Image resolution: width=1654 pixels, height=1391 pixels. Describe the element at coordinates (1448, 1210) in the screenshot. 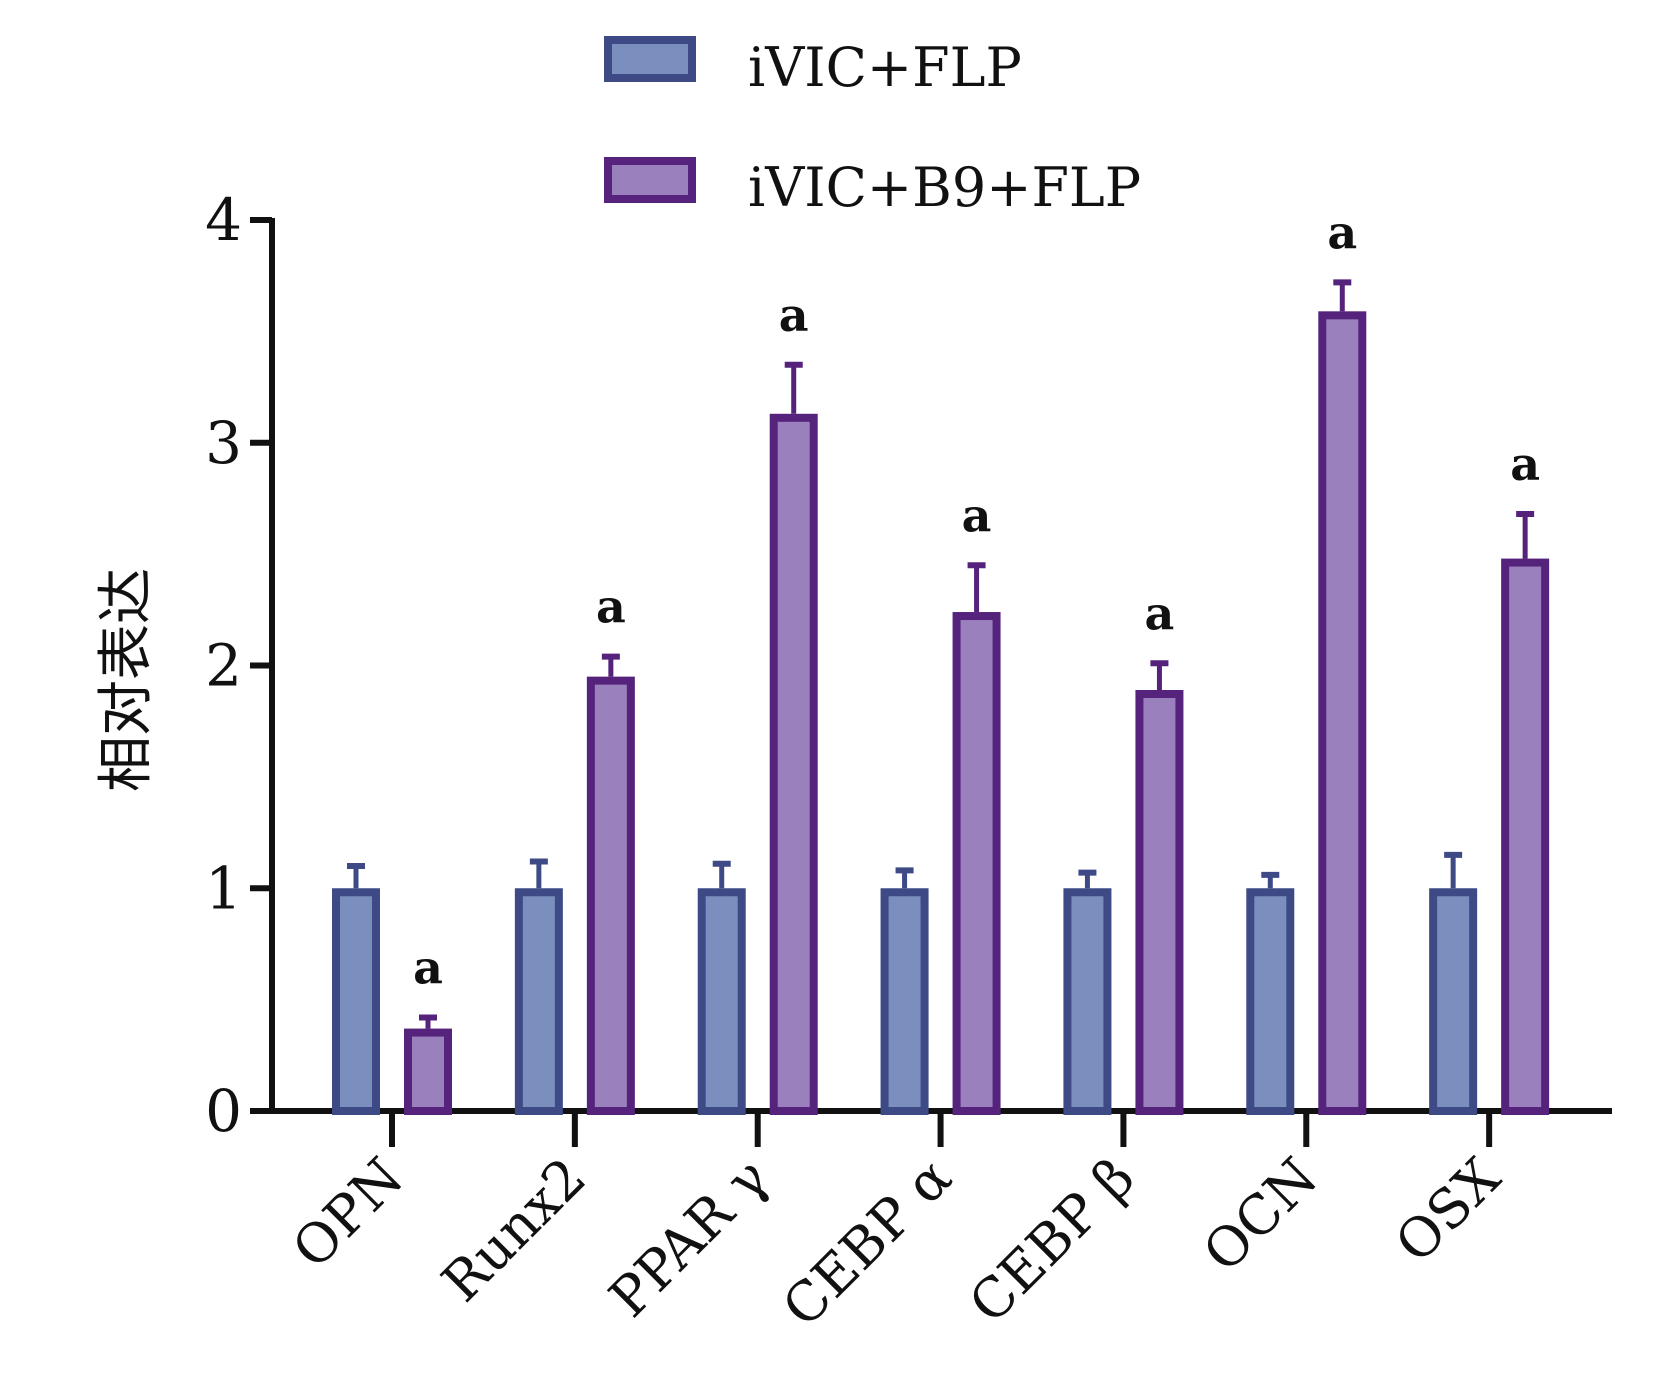

I see `x-tick-label: OSX` at that location.